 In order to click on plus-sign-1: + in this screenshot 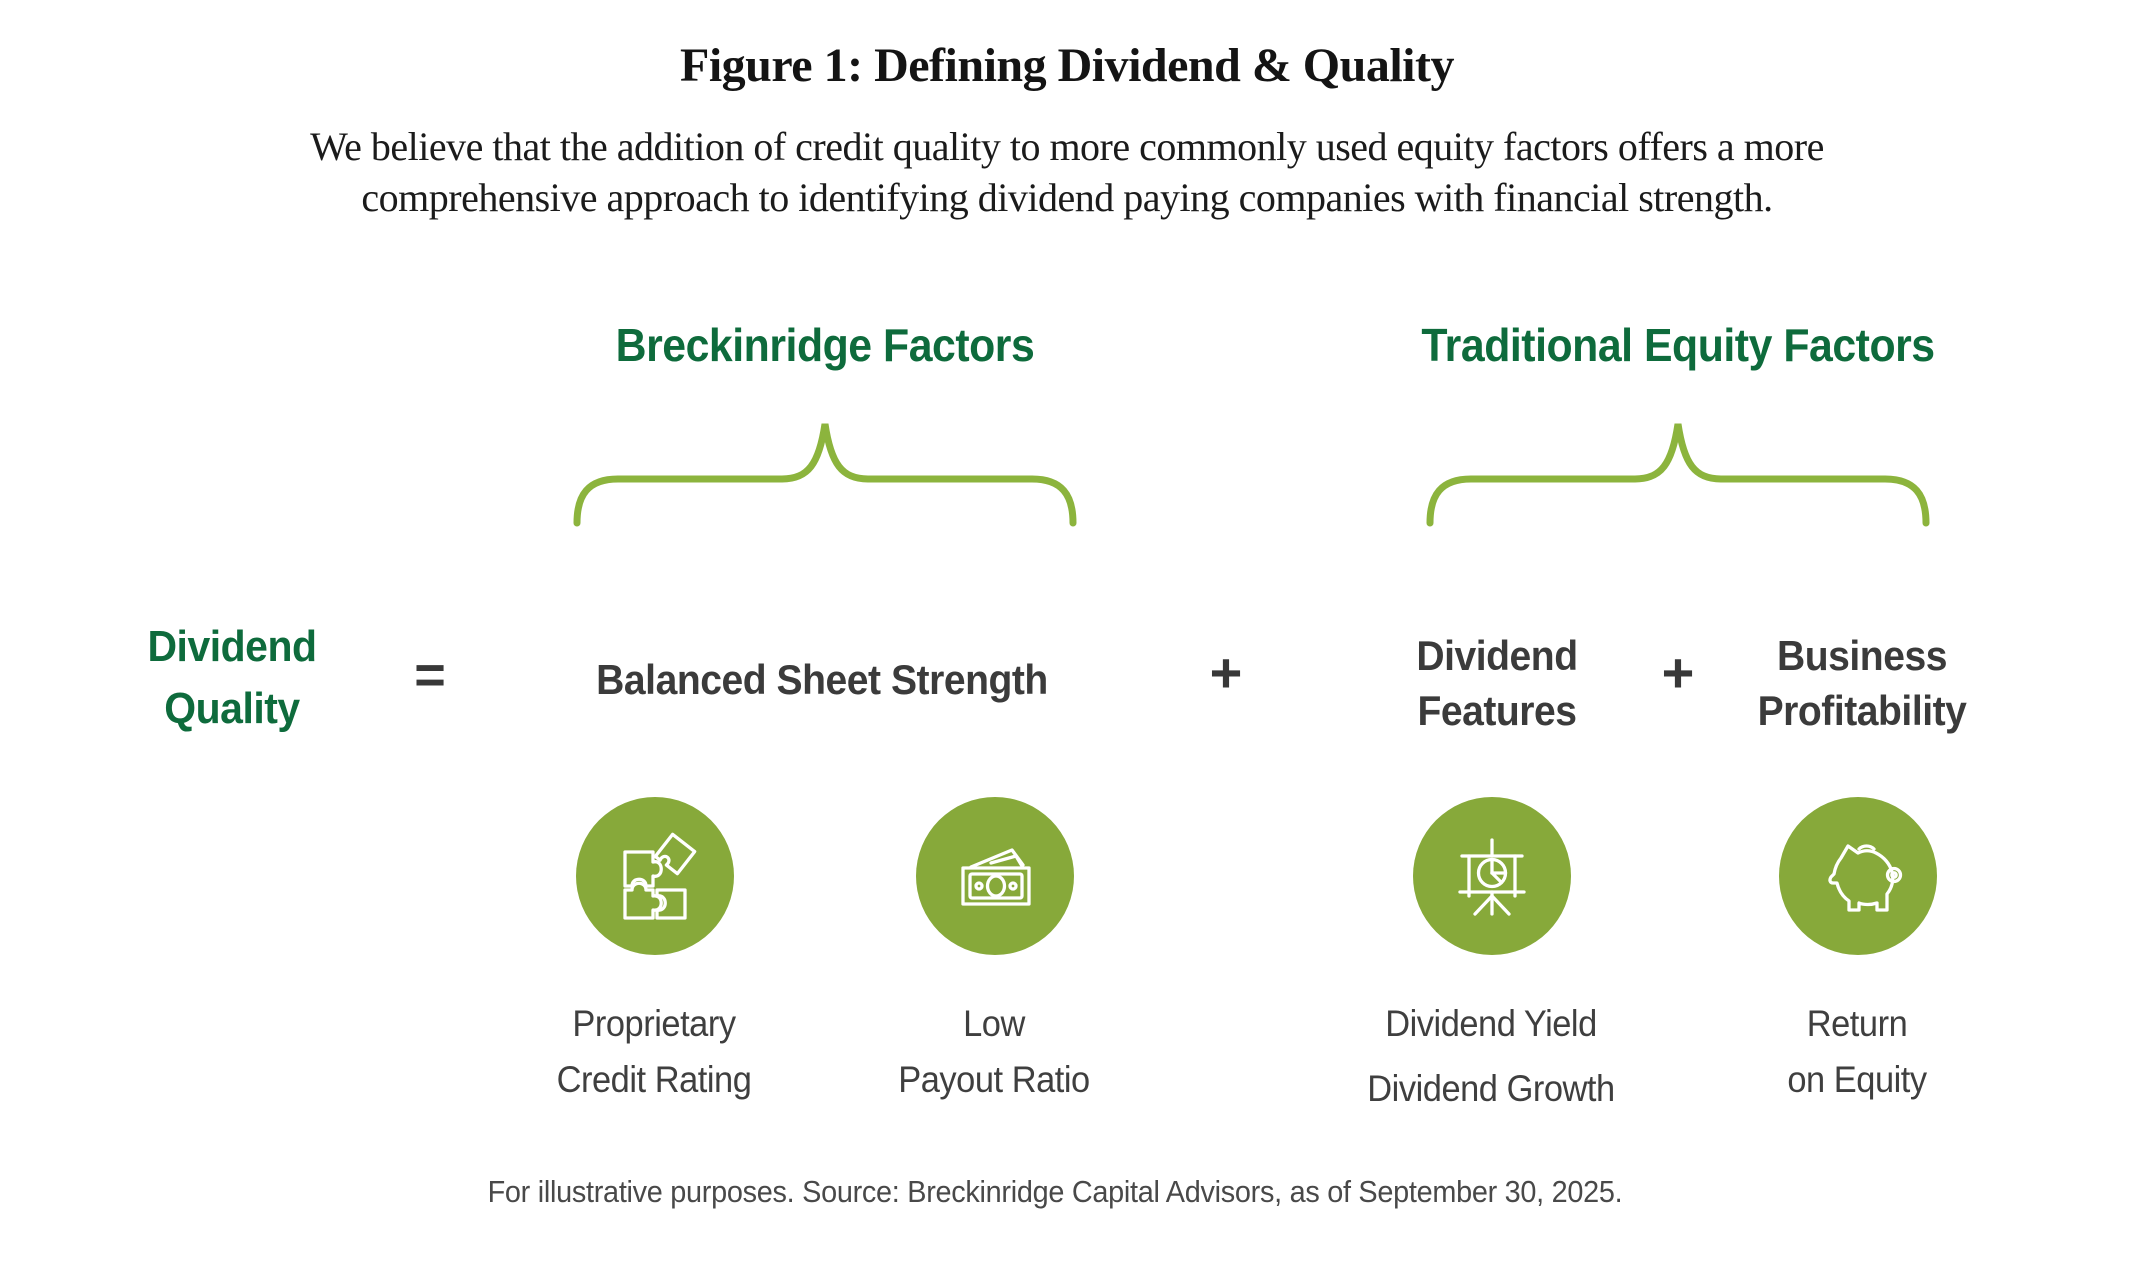, I will do `click(1226, 672)`.